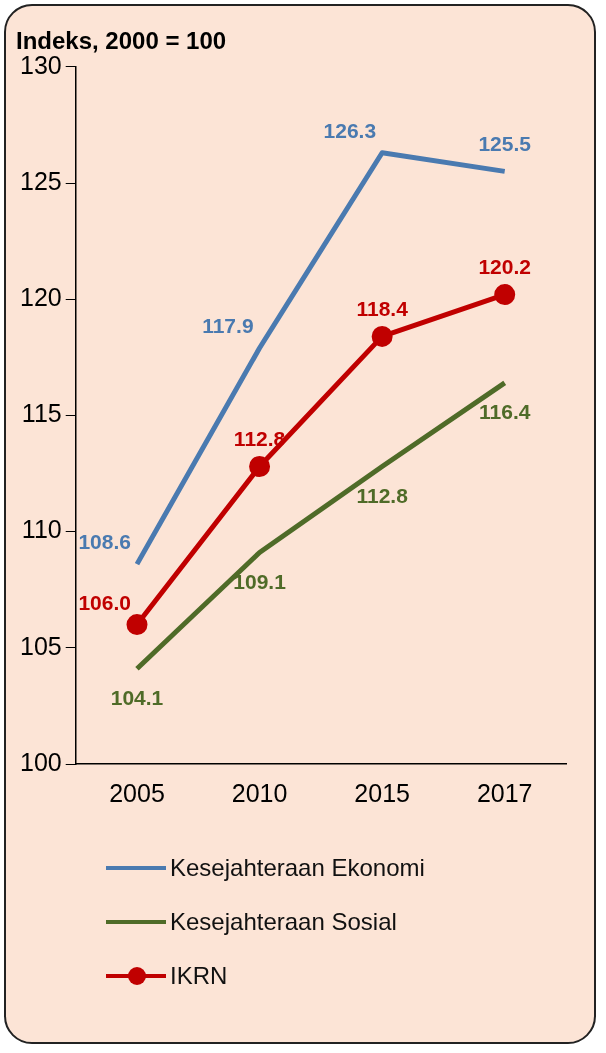 This screenshot has height=1053, width=606. What do you see at coordinates (137, 792) in the screenshot?
I see `x-tick-label: 2005` at bounding box center [137, 792].